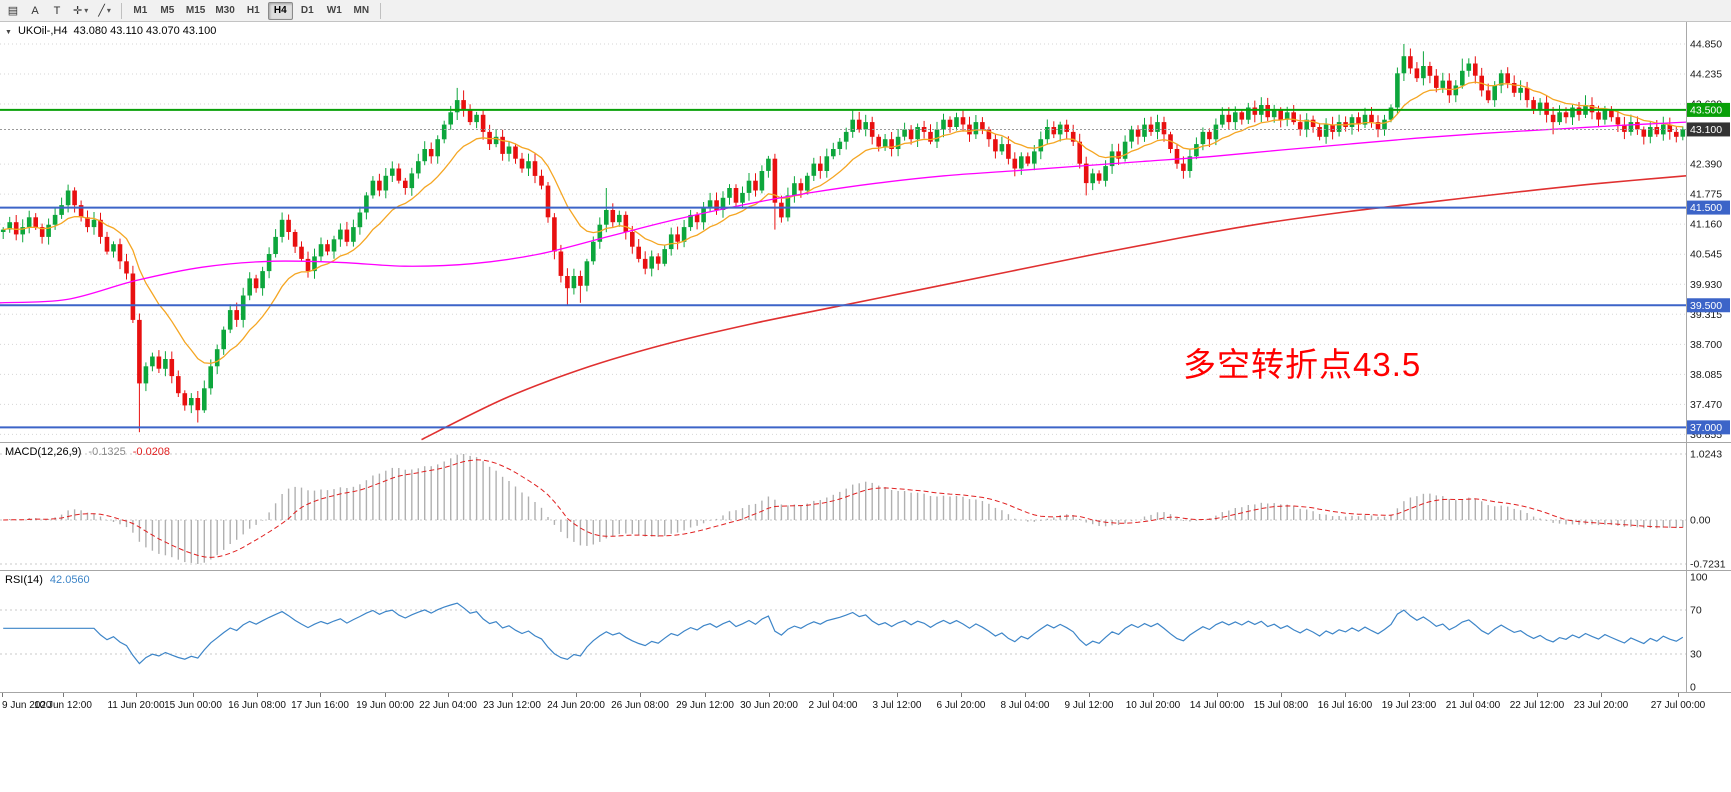 This screenshot has width=1731, height=792. Describe the element at coordinates (307, 10) in the screenshot. I see `timeframe-d1-button: D1` at that location.